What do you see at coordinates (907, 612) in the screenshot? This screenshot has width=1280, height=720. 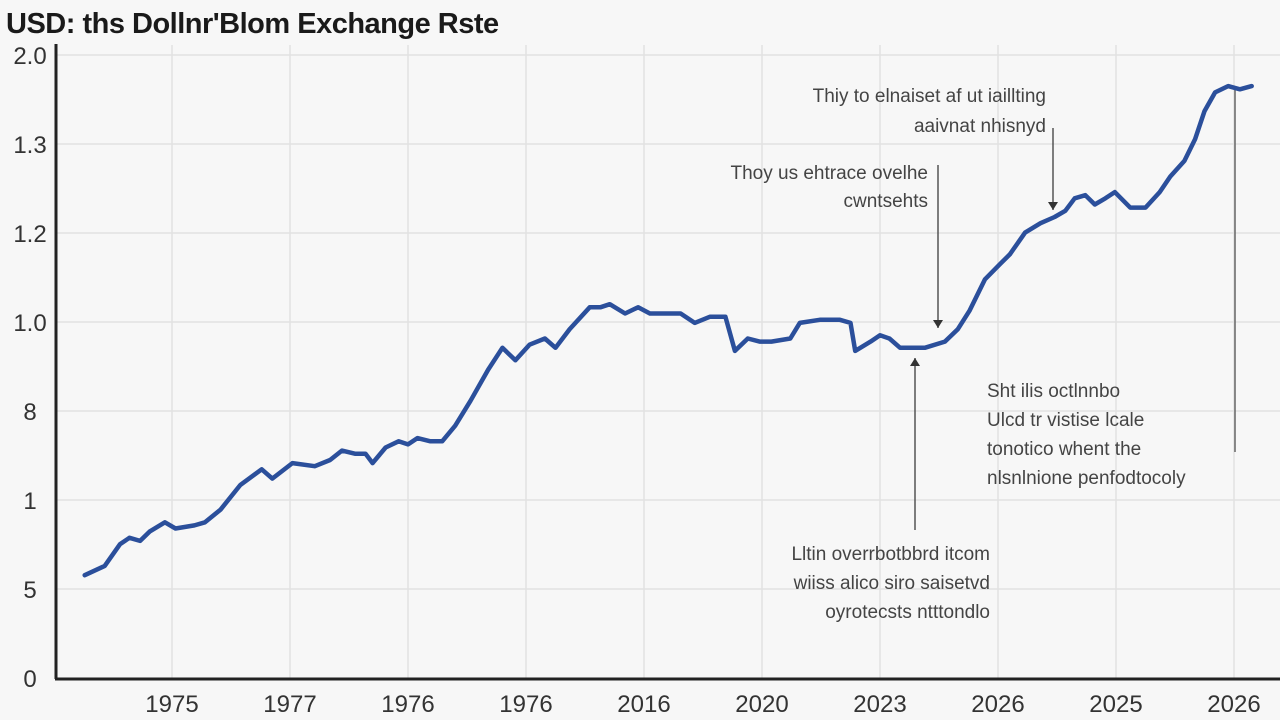 I see `annotation-text: oyrotecsts ntttondlo` at bounding box center [907, 612].